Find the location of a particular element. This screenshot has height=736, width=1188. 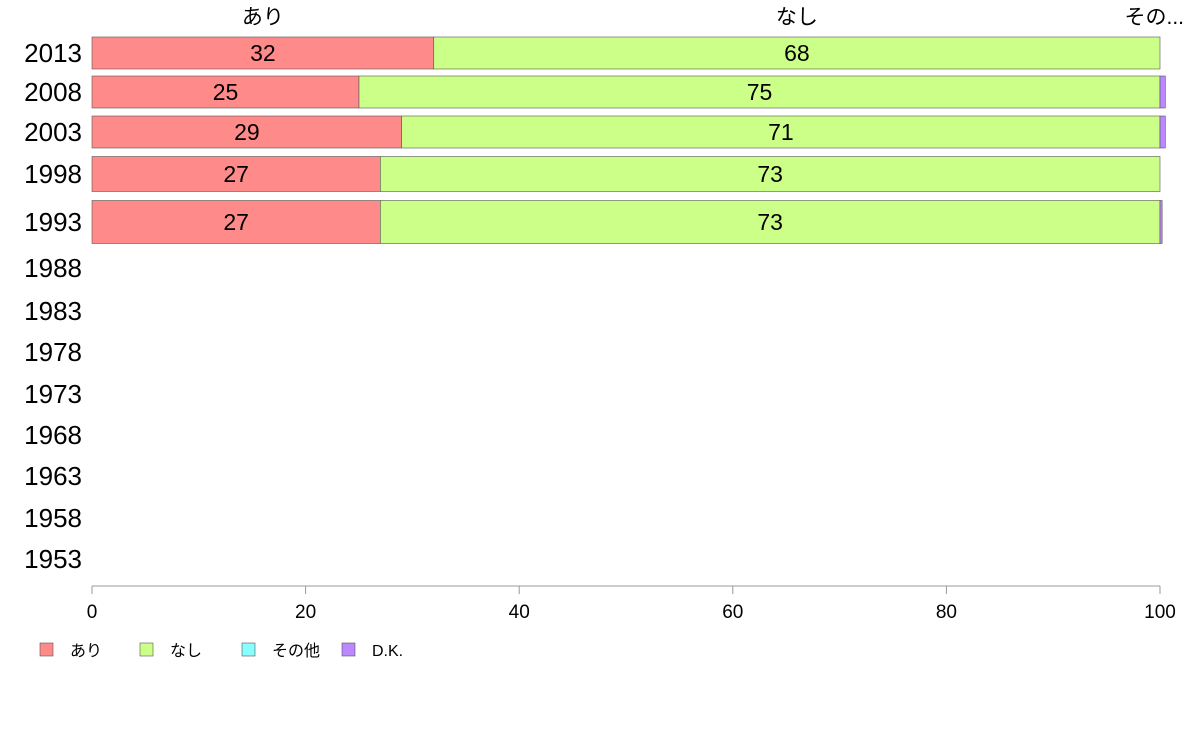

data-label: 68 is located at coordinates (797, 53).